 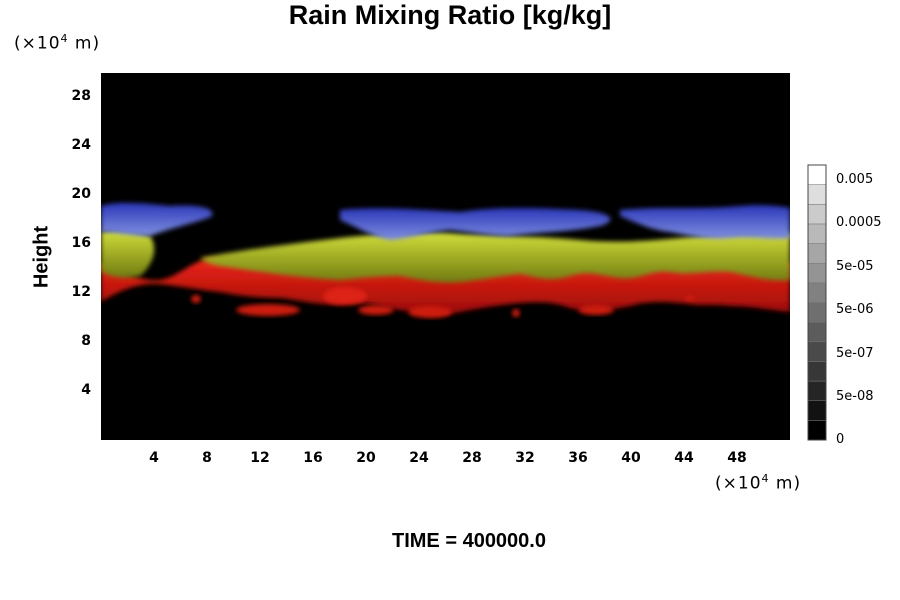 I want to click on colorbar-label: 5e-08, so click(x=855, y=396).